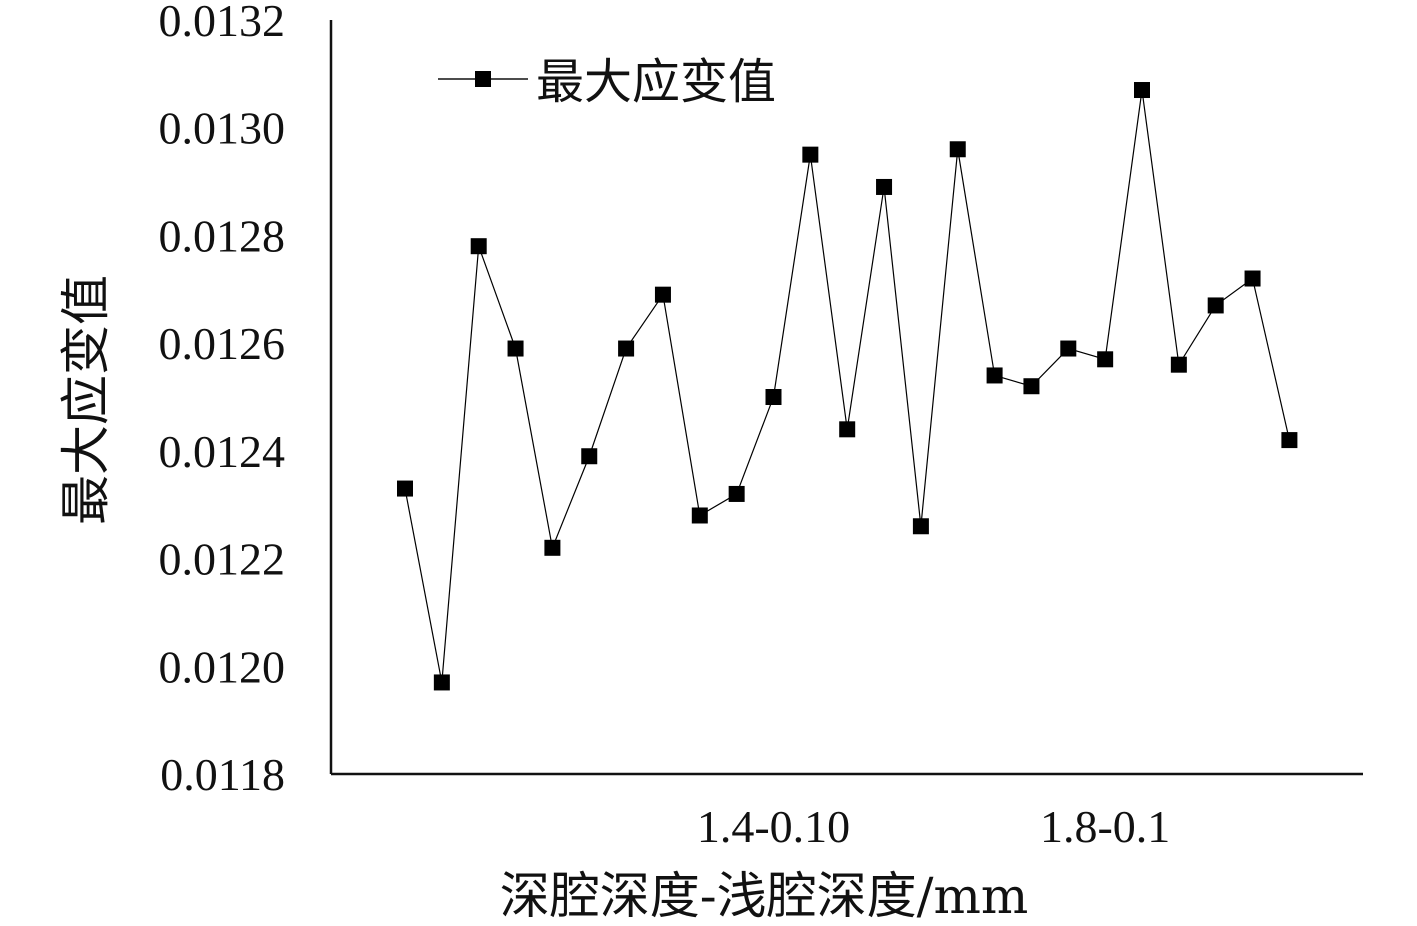 The image size is (1417, 926). What do you see at coordinates (222, 235) in the screenshot?
I see `y-tick-label: 0.0128` at bounding box center [222, 235].